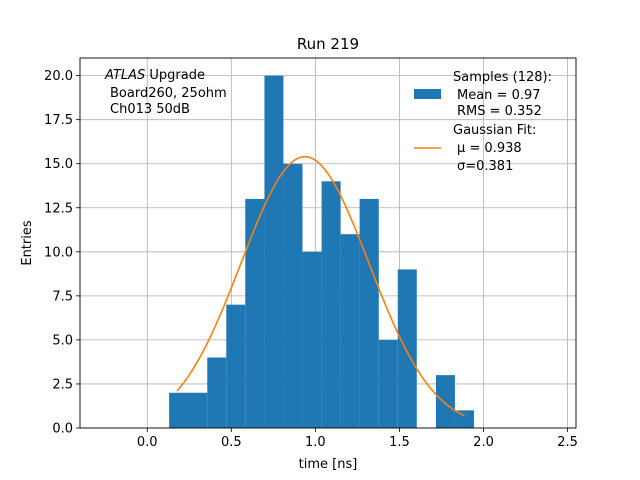 The height and width of the screenshot is (480, 640). What do you see at coordinates (58, 252) in the screenshot?
I see `y-tick-label: 10.0` at bounding box center [58, 252].